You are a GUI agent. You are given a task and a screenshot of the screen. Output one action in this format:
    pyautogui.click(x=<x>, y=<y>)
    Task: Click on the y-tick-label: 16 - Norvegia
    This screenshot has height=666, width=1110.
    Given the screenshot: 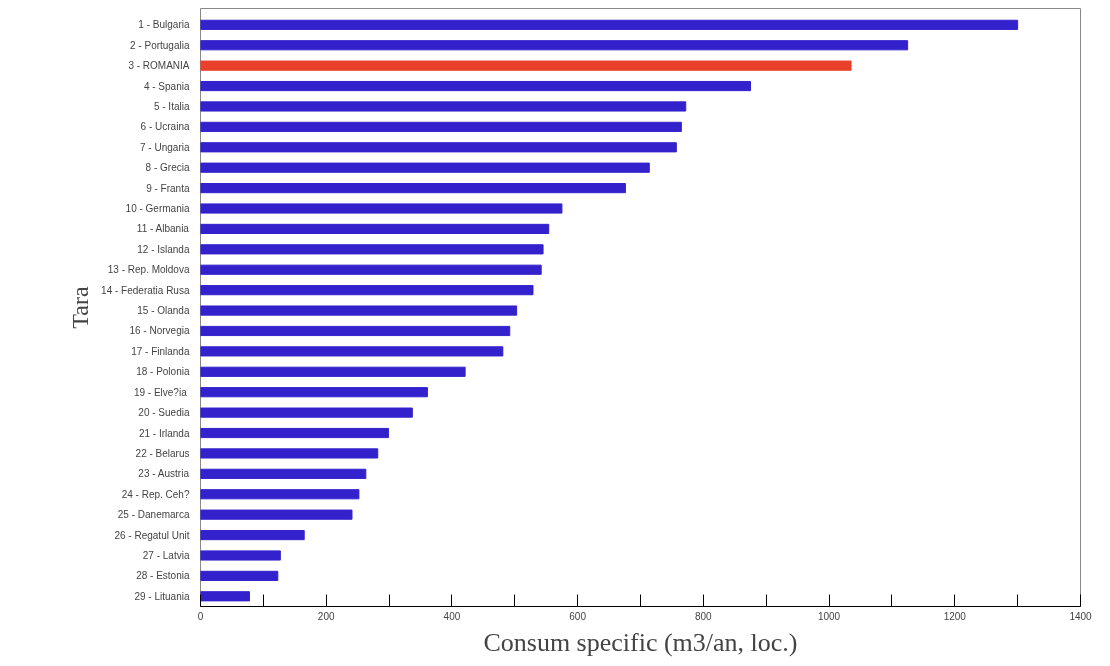 What is the action you would take?
    pyautogui.click(x=159, y=331)
    